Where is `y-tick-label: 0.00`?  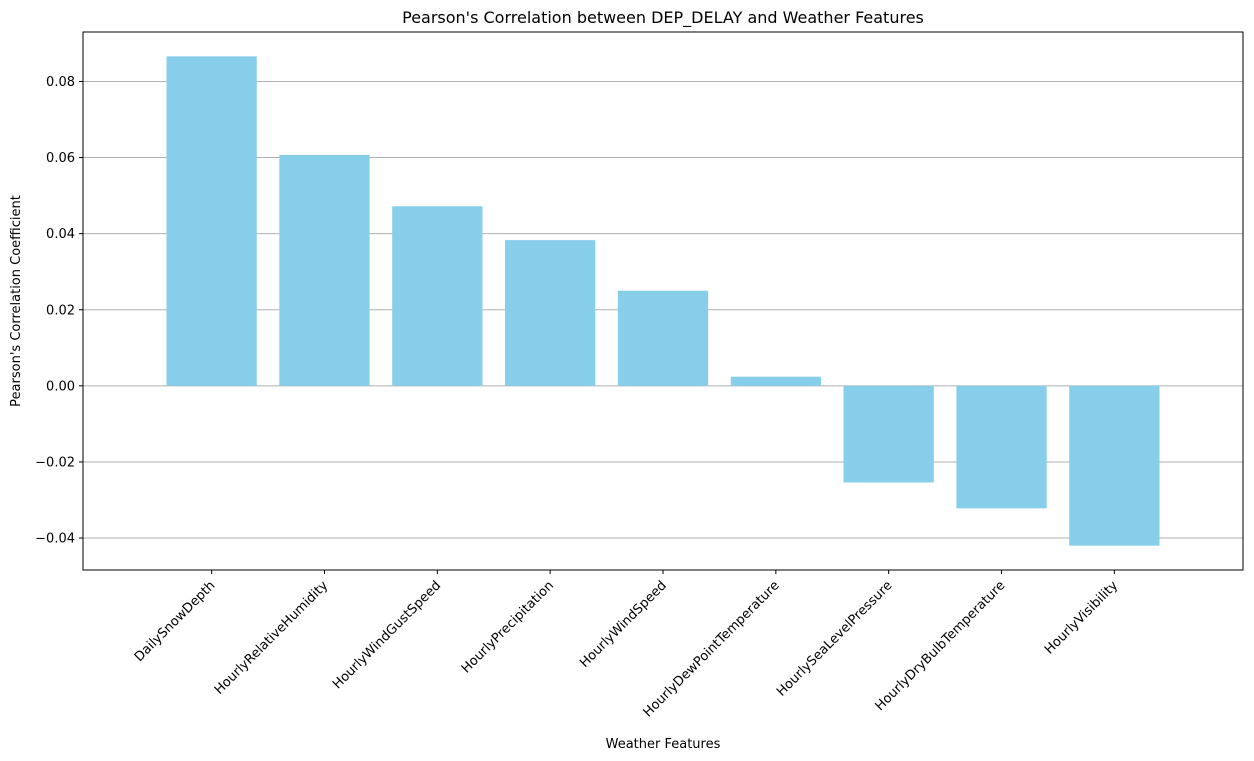
y-tick-label: 0.00 is located at coordinates (60, 386).